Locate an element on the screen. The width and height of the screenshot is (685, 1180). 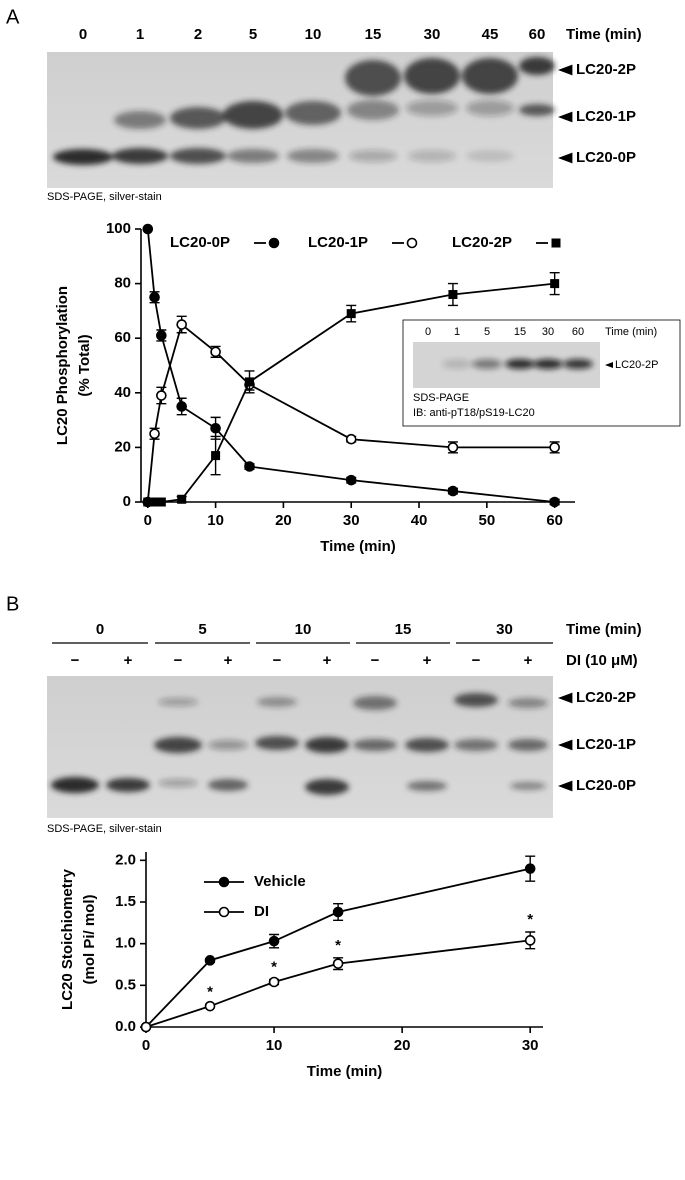
x-axis-title: Time (min) is located at coordinates (345, 1071).